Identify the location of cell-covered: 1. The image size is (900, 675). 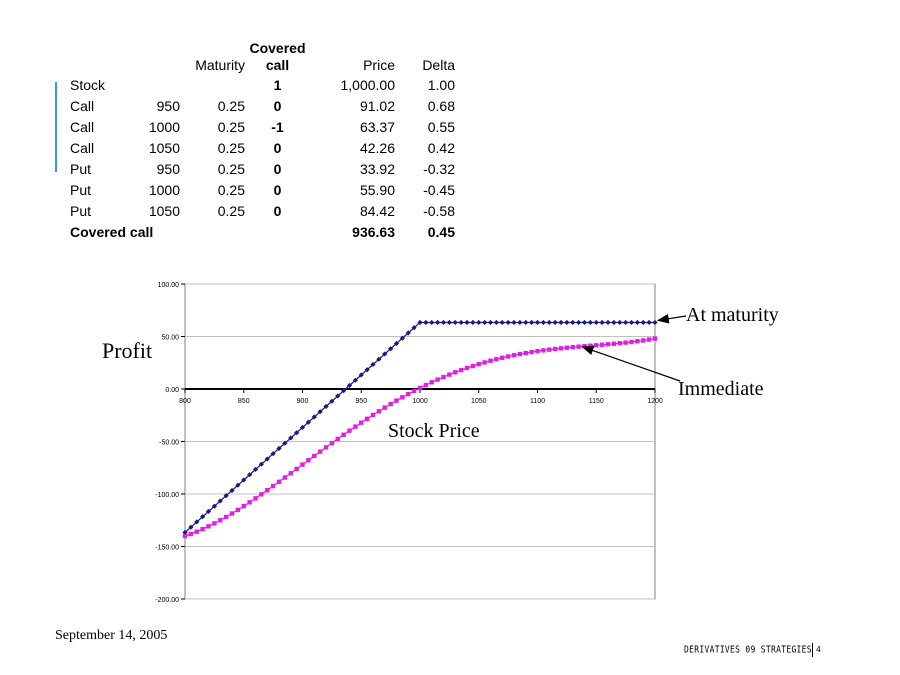
(277, 84).